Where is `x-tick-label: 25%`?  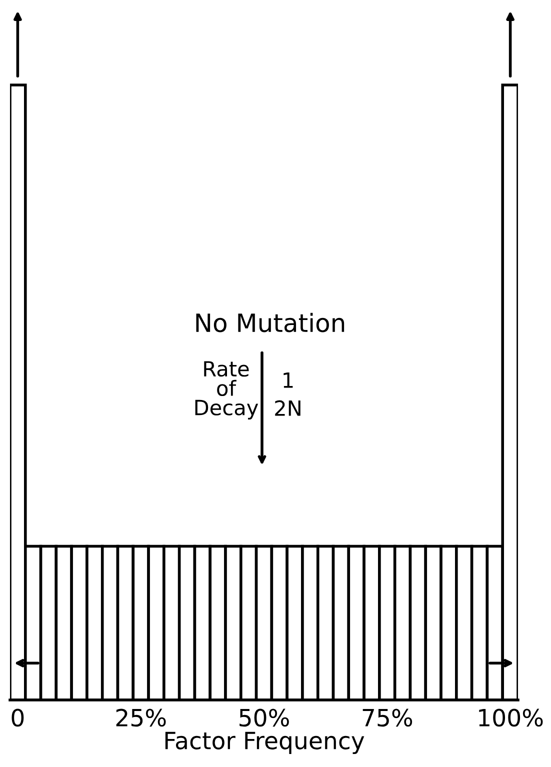 x-tick-label: 25% is located at coordinates (141, 717).